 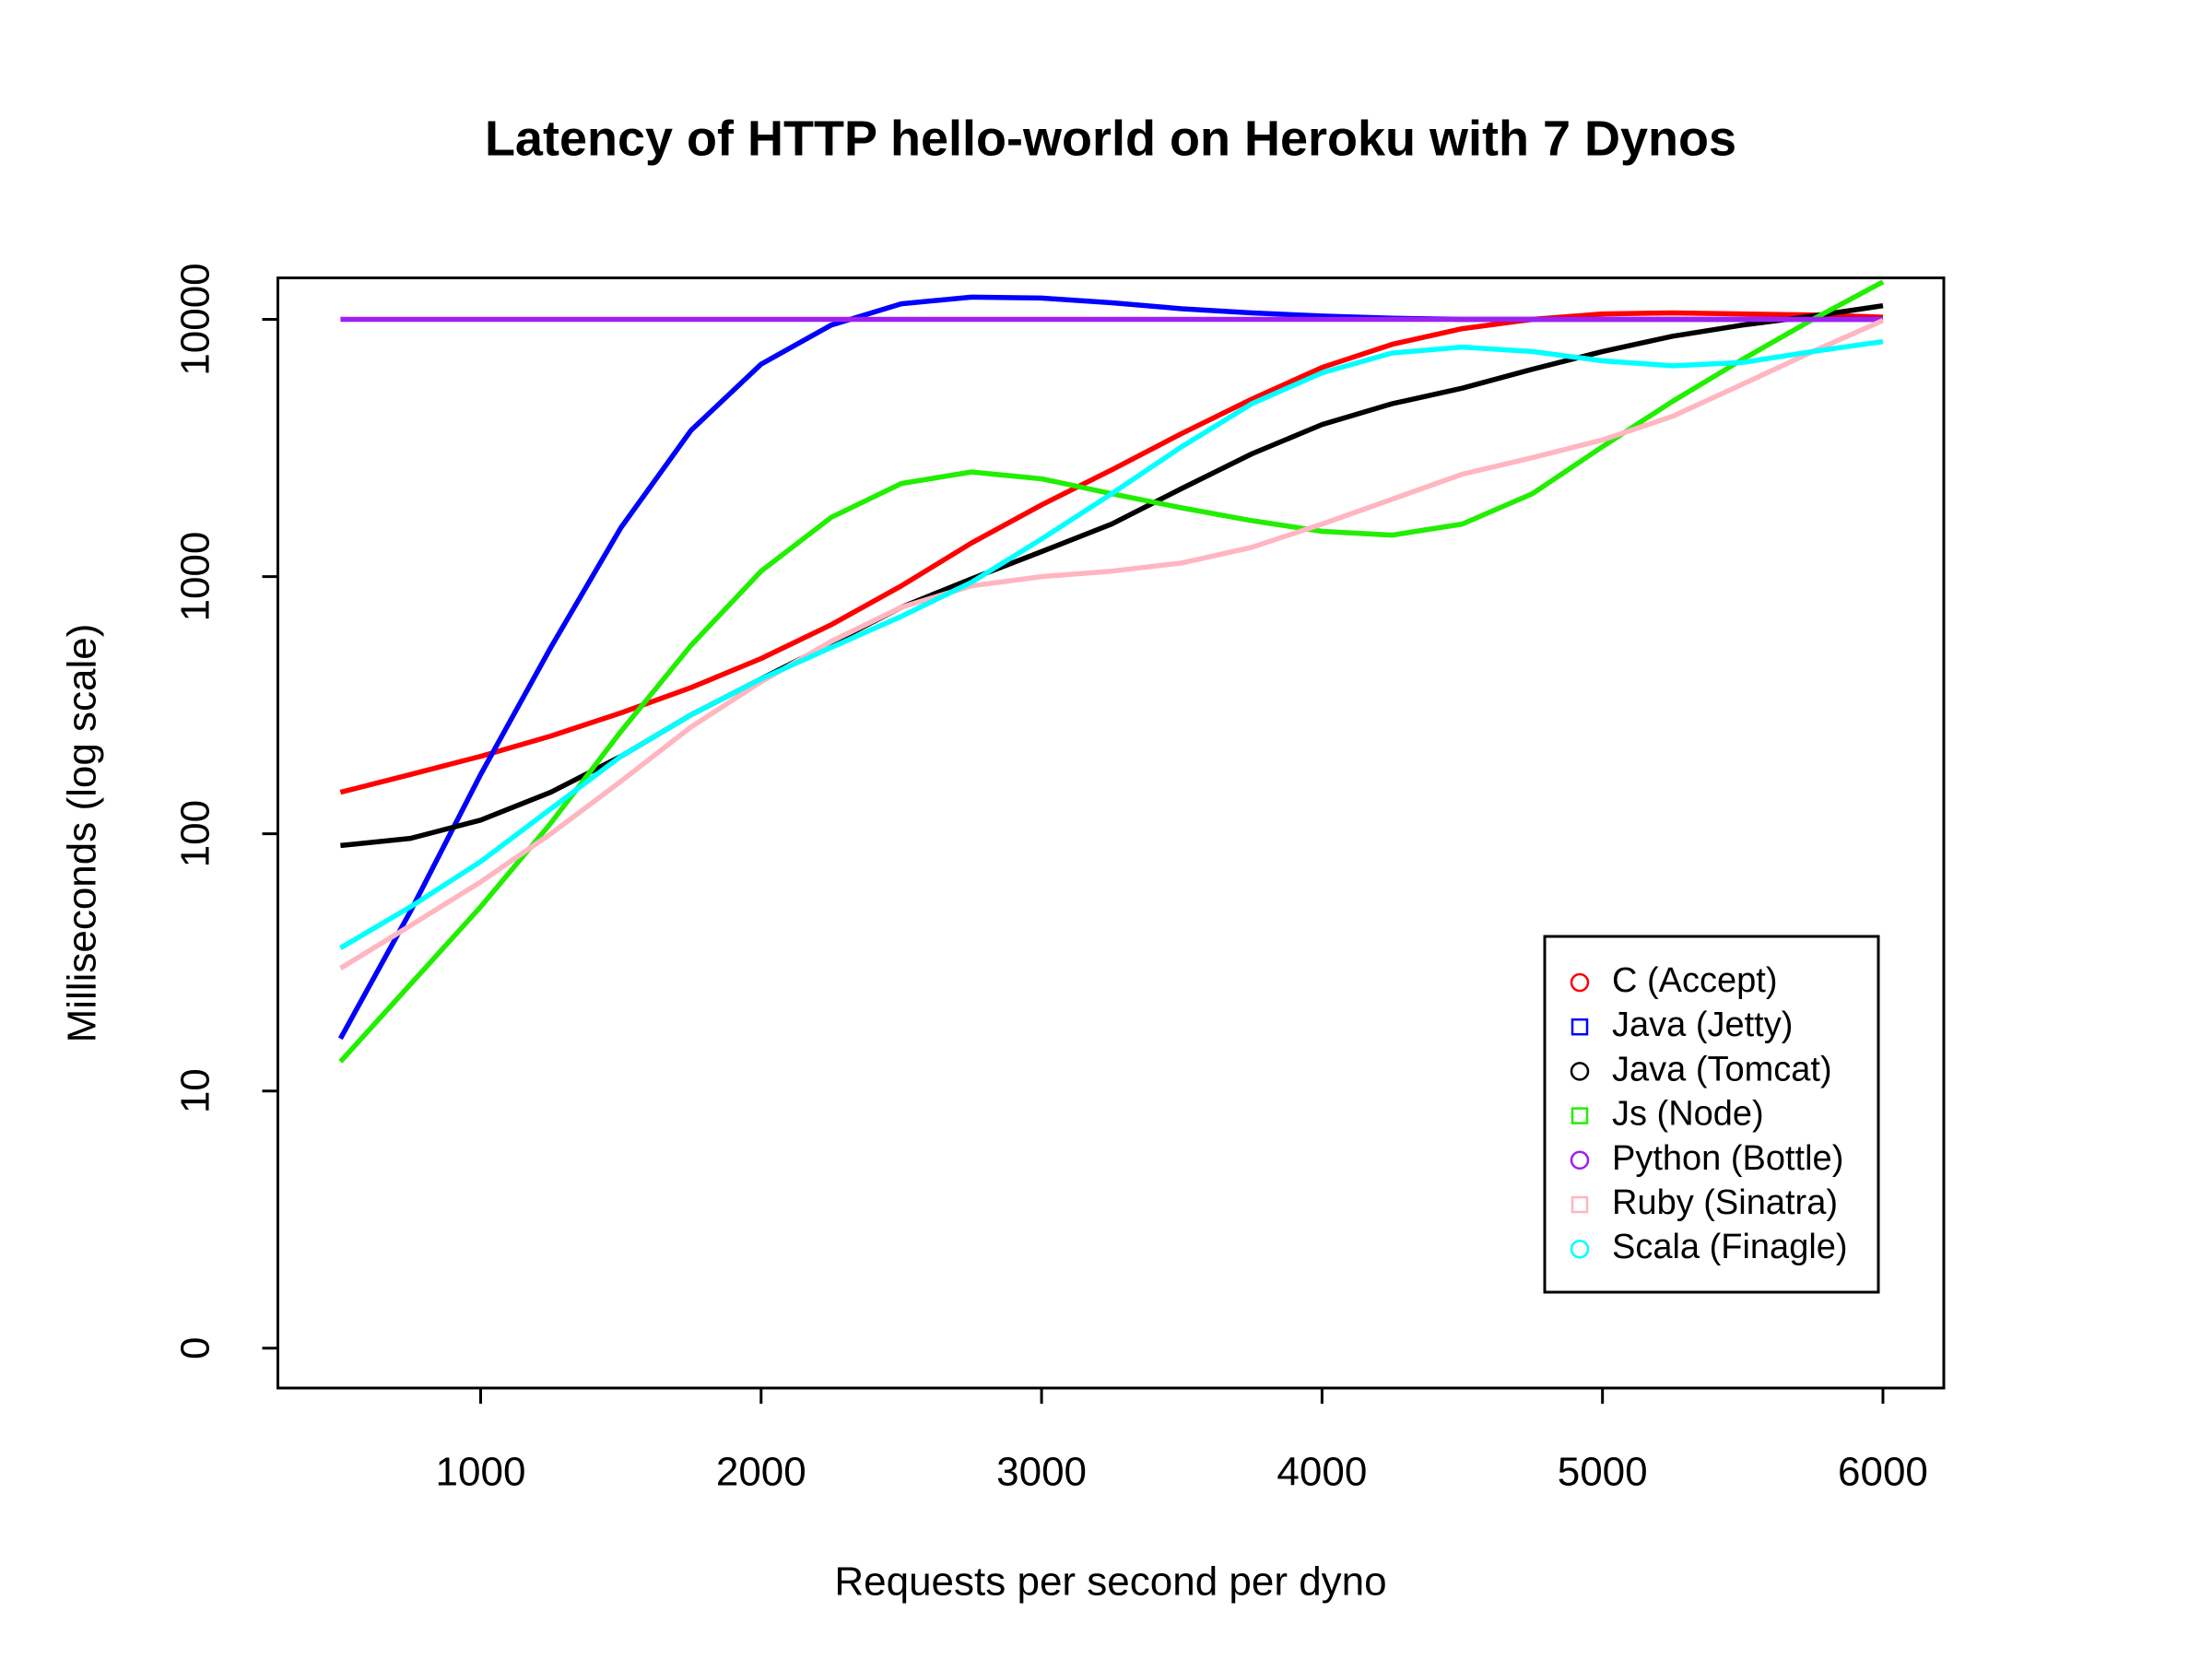 I want to click on x-tick-label: 5000, so click(x=1603, y=1472).